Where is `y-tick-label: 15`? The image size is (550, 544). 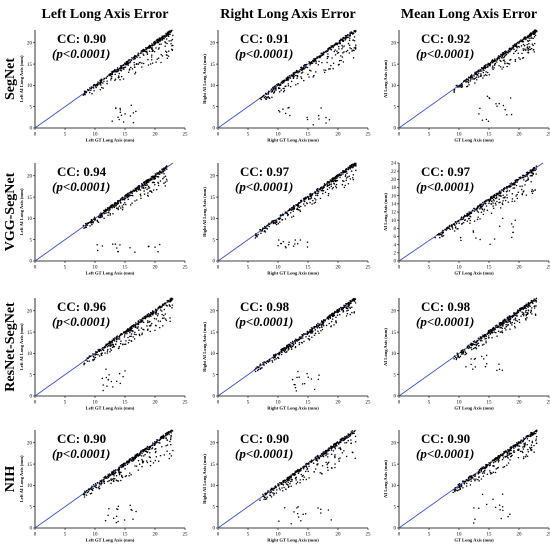
y-tick-label: 15 is located at coordinates (30, 465).